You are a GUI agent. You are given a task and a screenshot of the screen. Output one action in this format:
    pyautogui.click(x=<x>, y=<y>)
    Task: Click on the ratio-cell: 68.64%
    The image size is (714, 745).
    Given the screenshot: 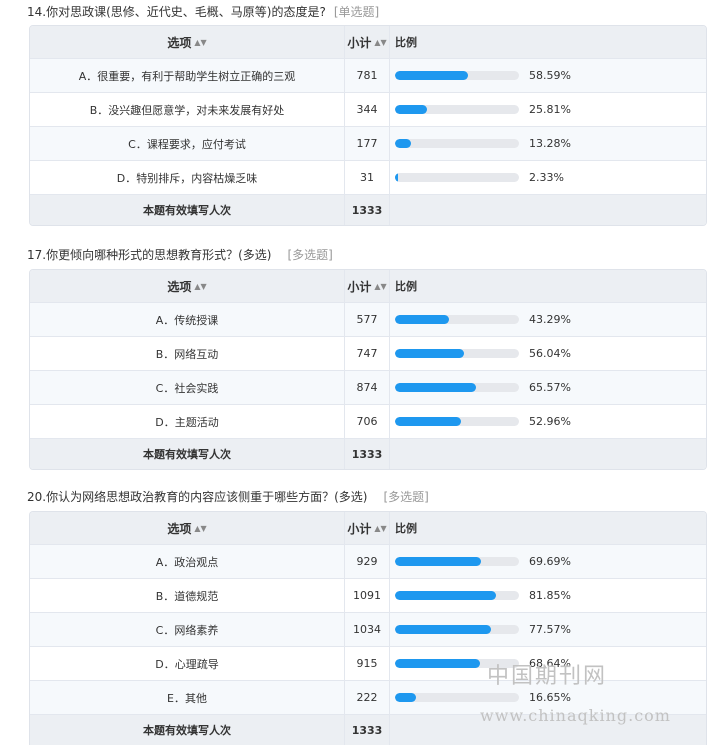 What is the action you would take?
    pyautogui.click(x=548, y=663)
    